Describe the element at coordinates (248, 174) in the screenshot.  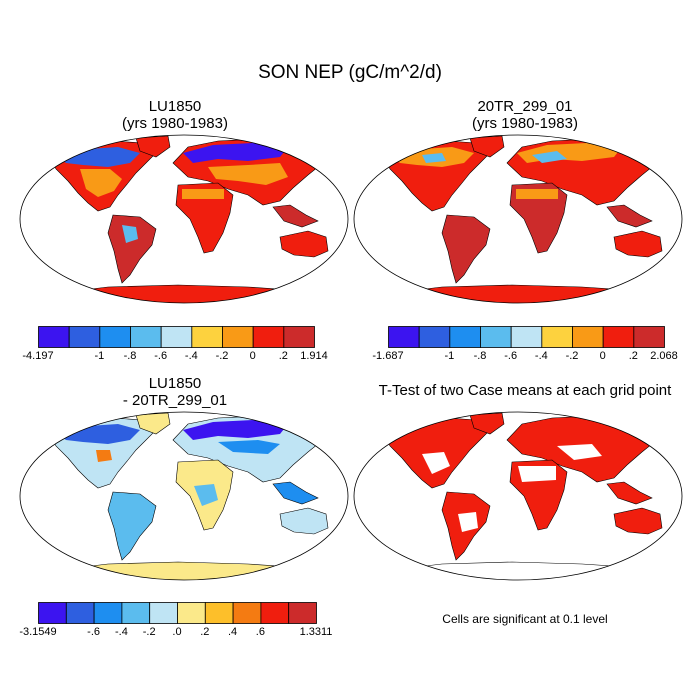
I see `map-1-eurasia-mid` at that location.